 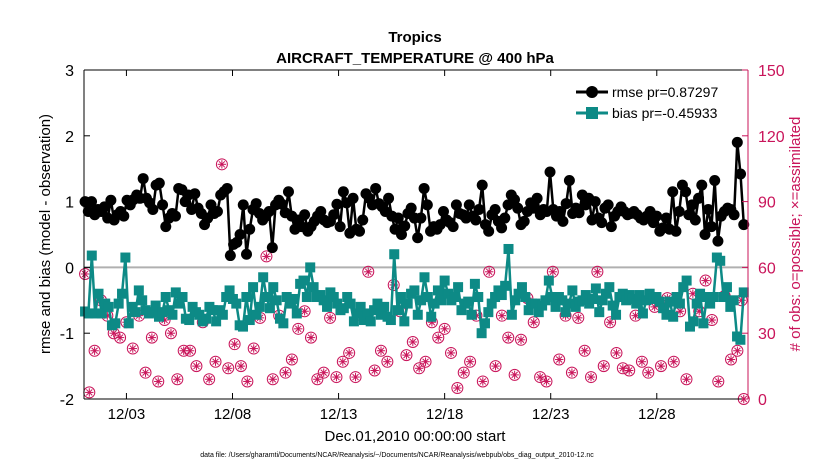 What do you see at coordinates (762, 400) in the screenshot?
I see `y-tick-label-right: 0` at bounding box center [762, 400].